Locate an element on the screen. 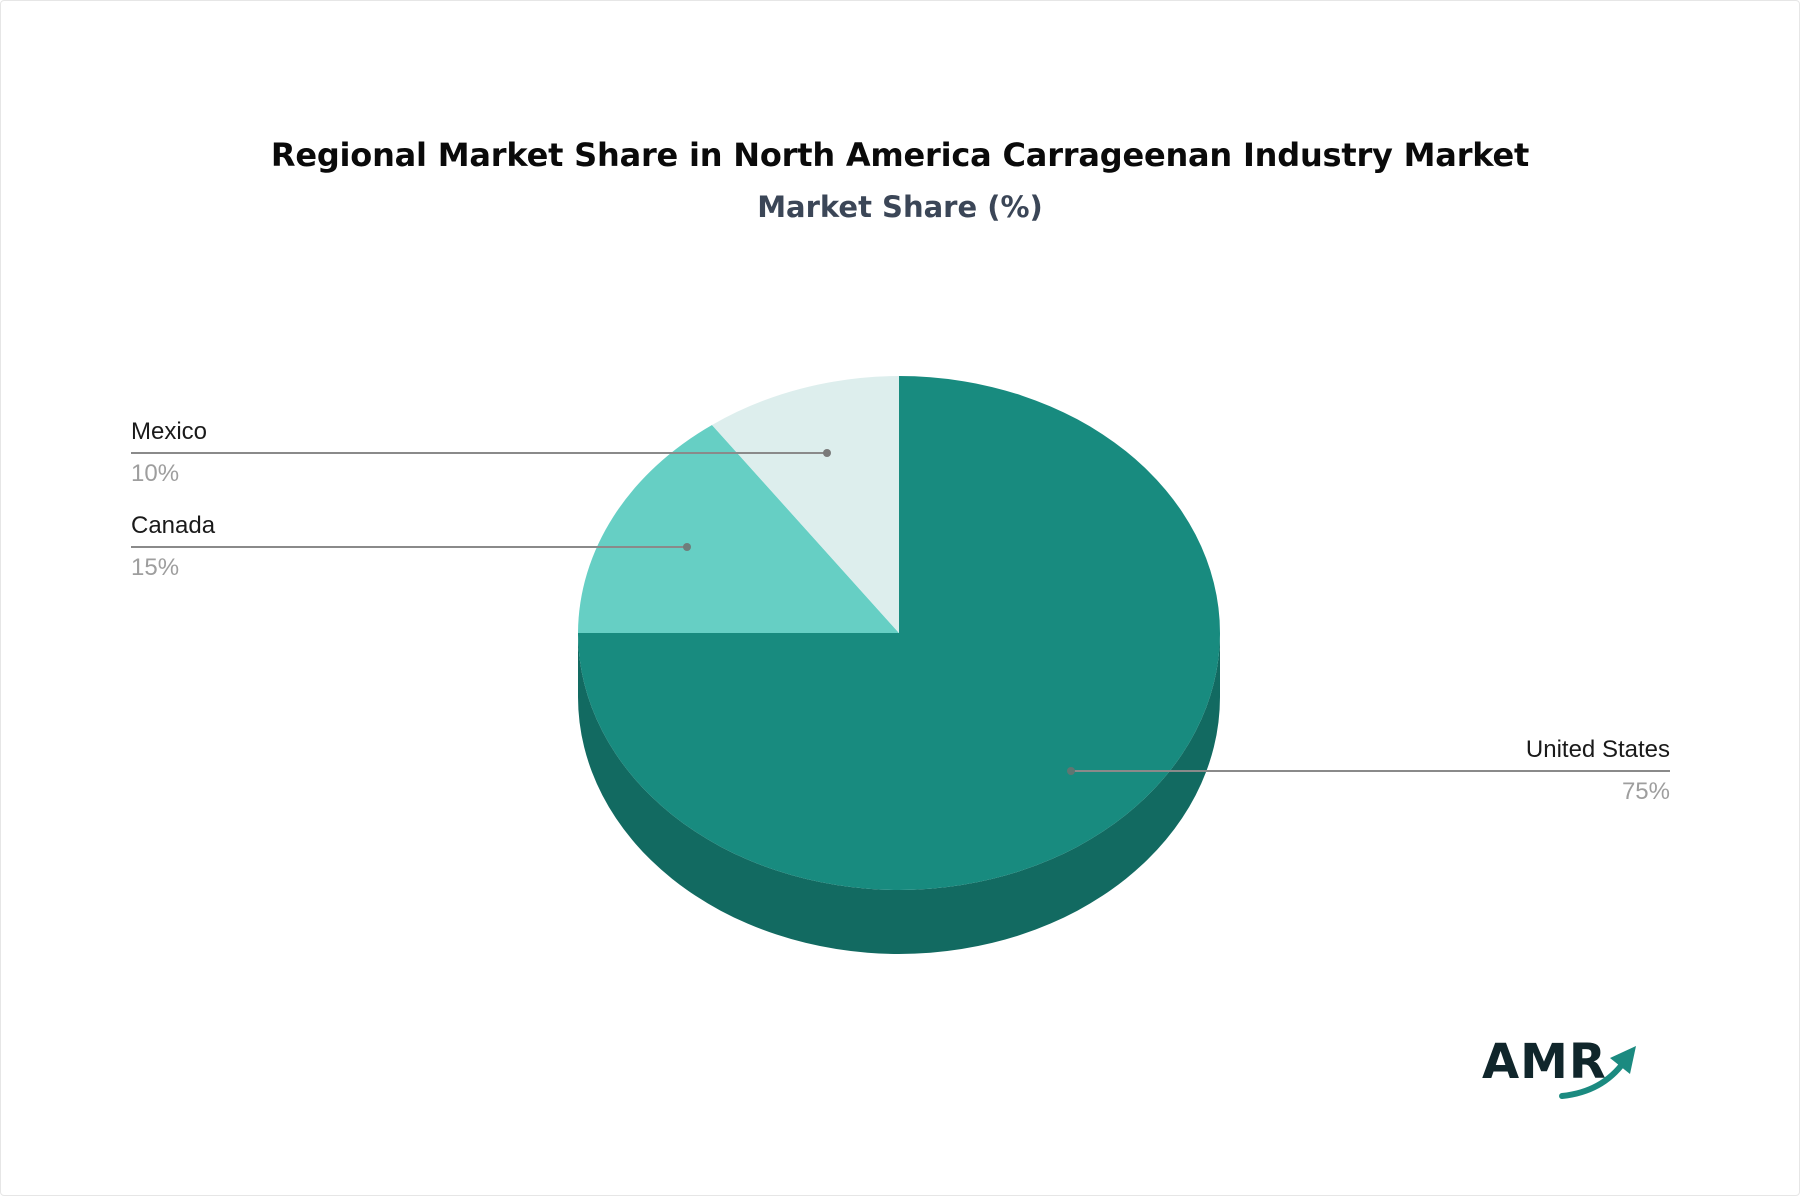  amr-logo: AMR is located at coordinates (1564, 1071).